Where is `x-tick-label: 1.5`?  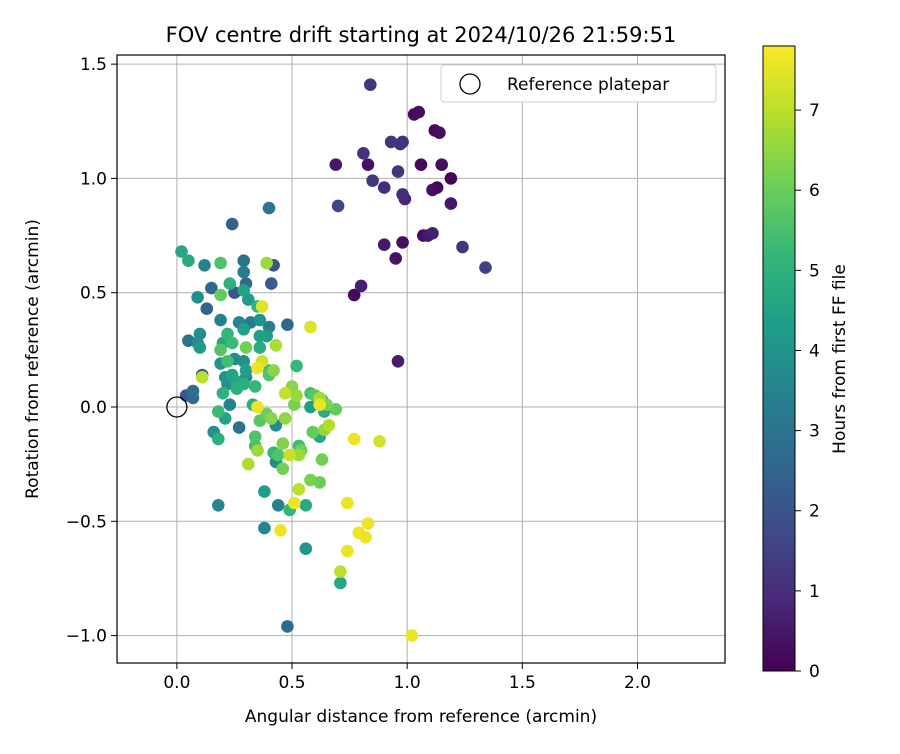
x-tick-label: 1.5 is located at coordinates (522, 683).